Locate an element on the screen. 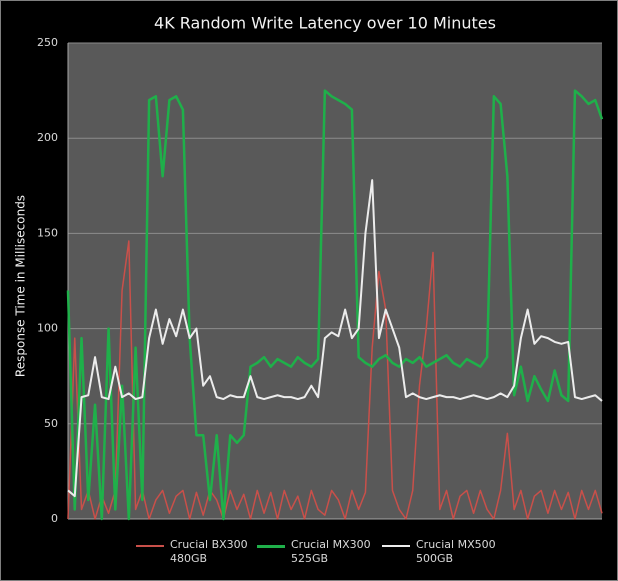 The height and width of the screenshot is (581, 618). legend-item: Crucial MX300 525GB is located at coordinates (315, 552).